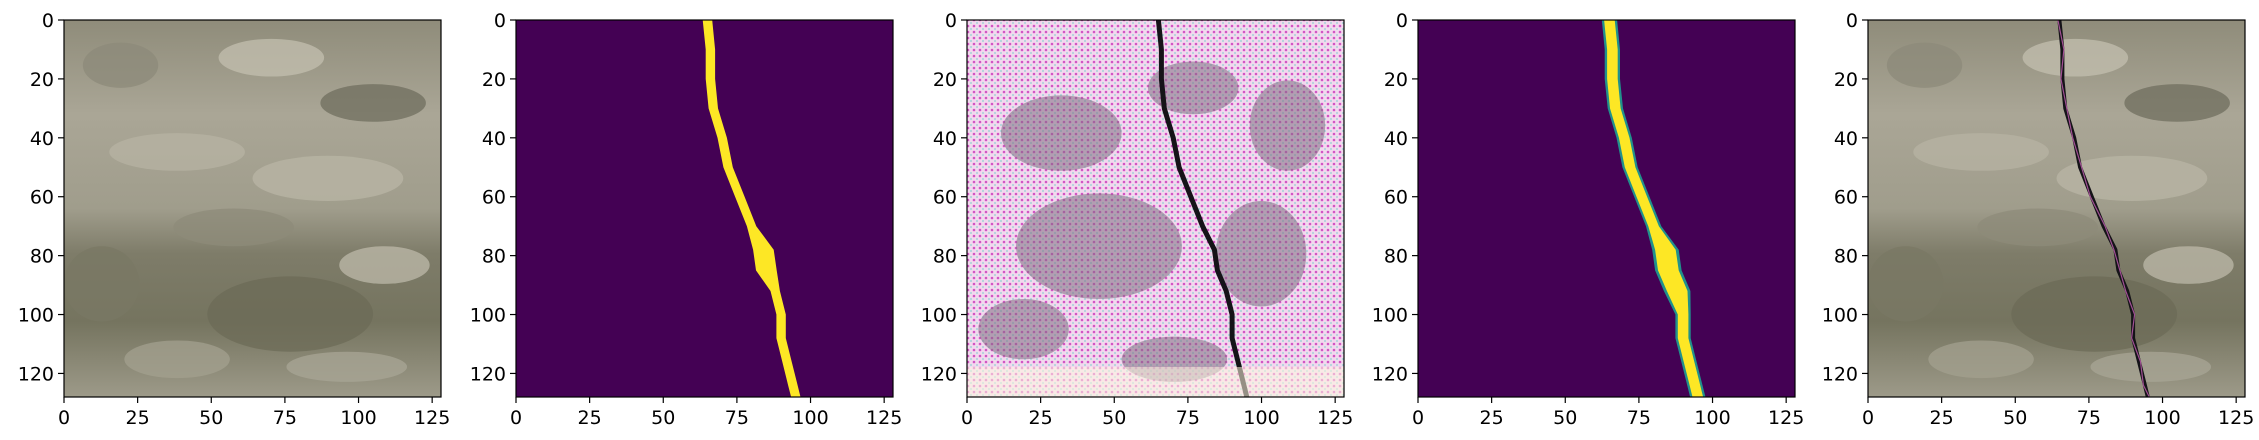  I want to click on panel-image-generated-image, so click(1155, 208).